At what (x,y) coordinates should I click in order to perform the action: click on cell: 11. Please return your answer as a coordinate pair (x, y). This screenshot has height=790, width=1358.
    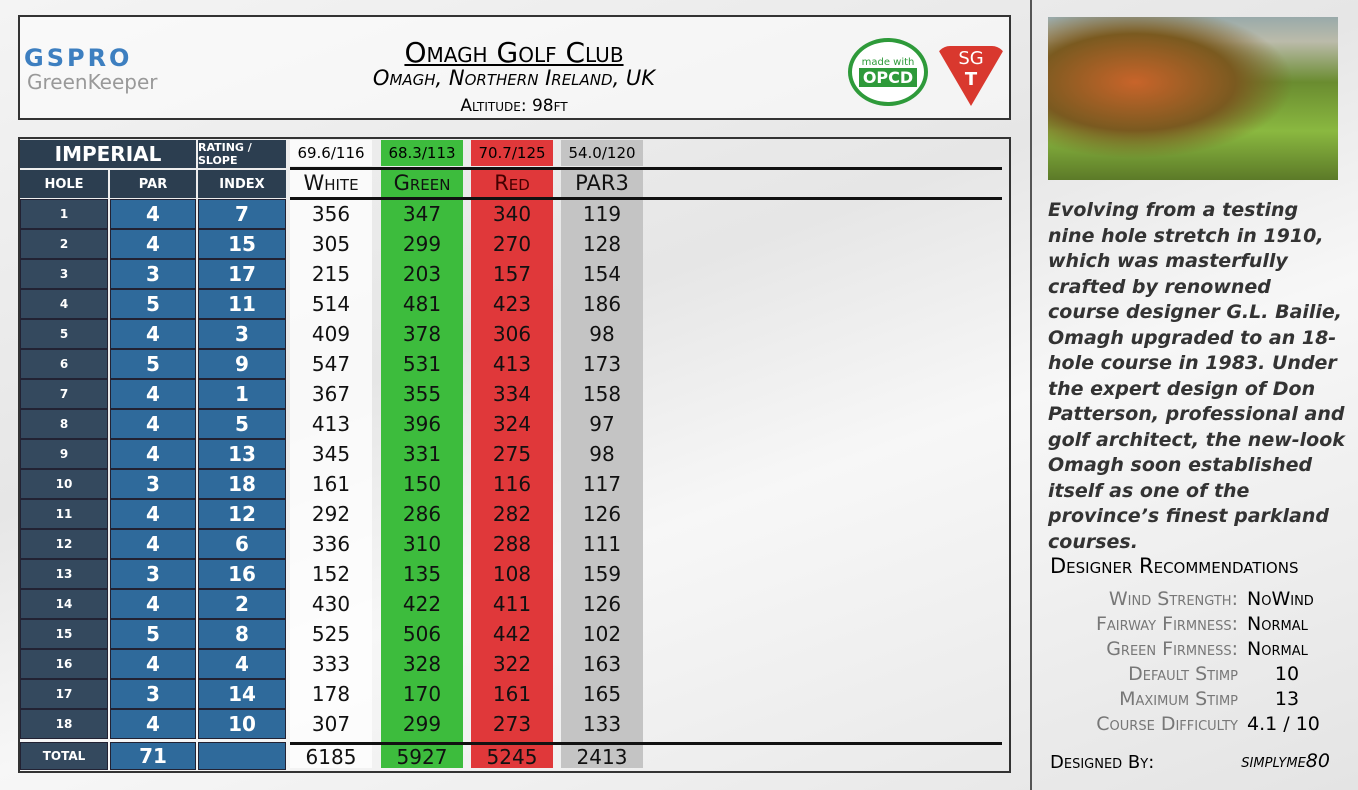
    Looking at the image, I should click on (242, 304).